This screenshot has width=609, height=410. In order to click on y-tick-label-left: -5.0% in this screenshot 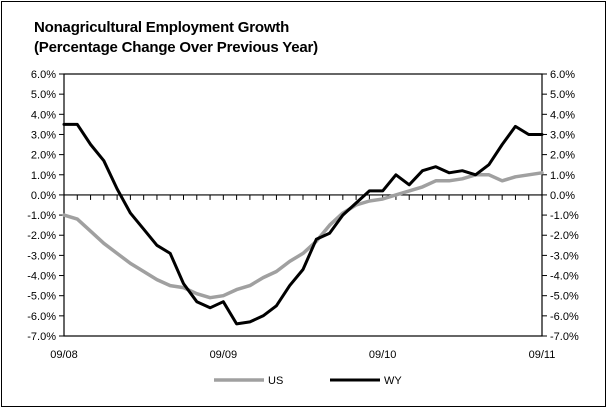, I will do `click(41, 297)`.